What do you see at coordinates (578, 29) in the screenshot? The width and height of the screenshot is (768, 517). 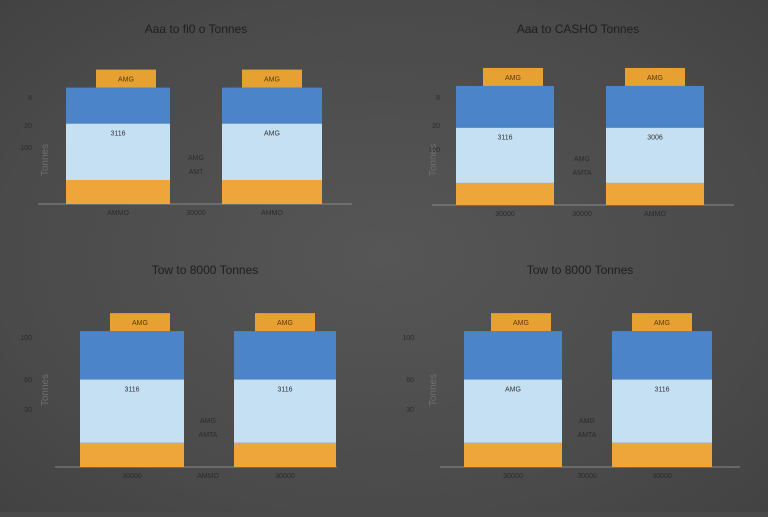 I see `chart-title: Aaa to CASHO Tonnes` at bounding box center [578, 29].